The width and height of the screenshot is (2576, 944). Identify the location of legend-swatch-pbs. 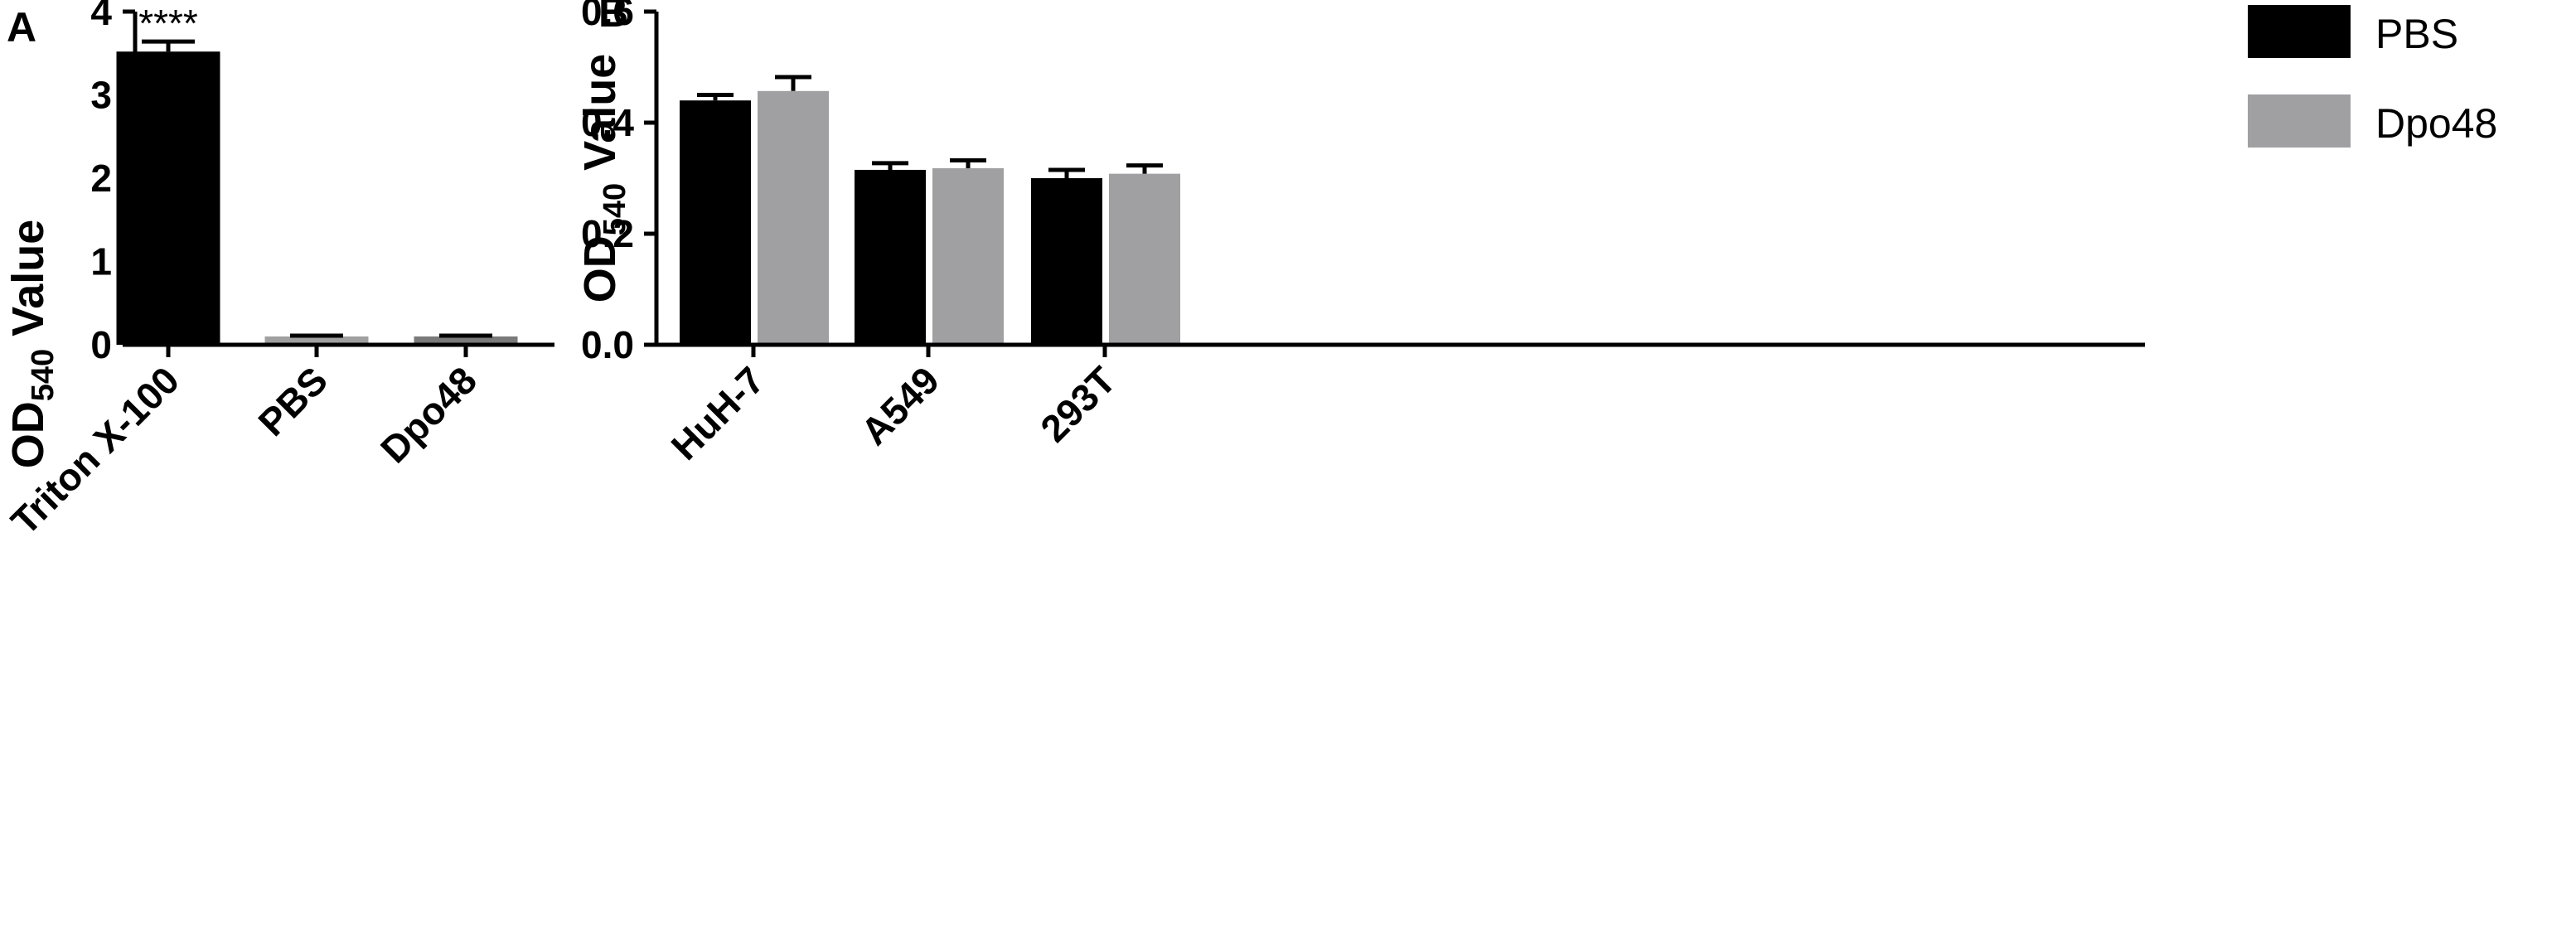
(2299, 31).